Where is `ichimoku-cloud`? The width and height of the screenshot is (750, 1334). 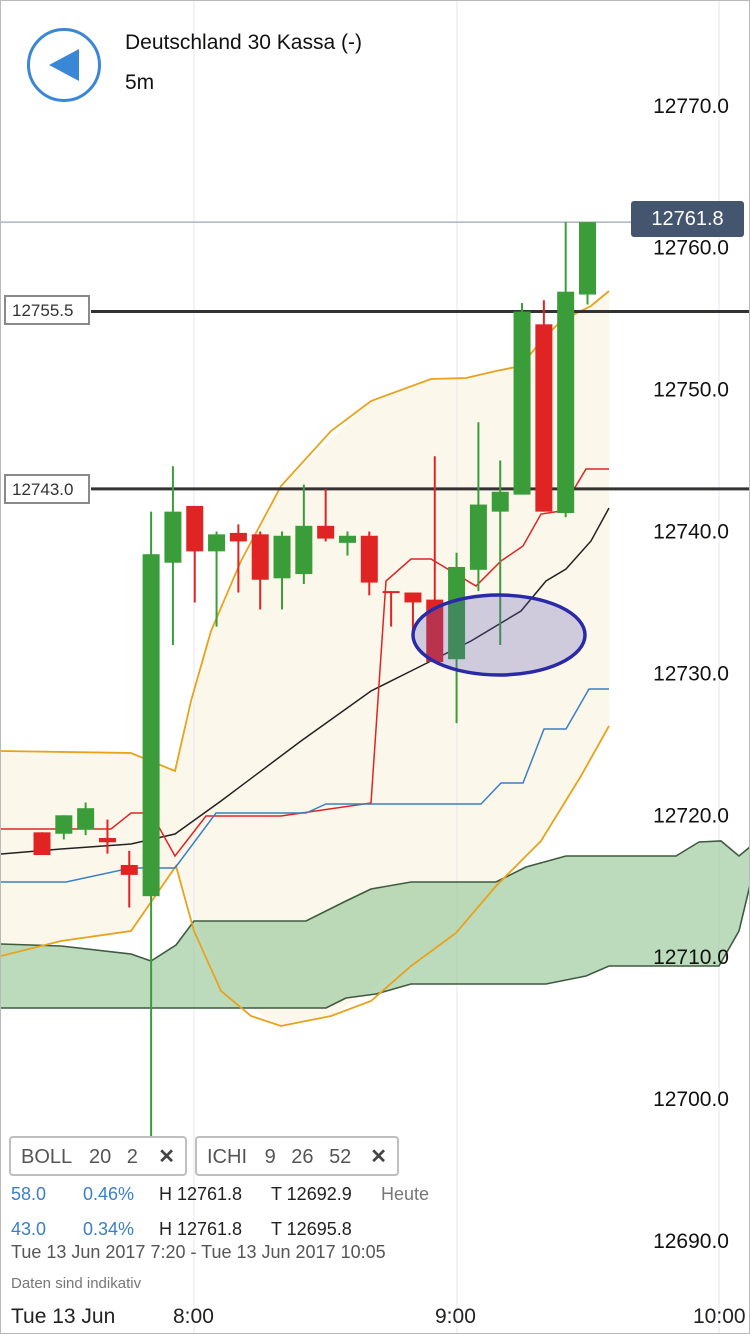 ichimoku-cloud is located at coordinates (375, 924).